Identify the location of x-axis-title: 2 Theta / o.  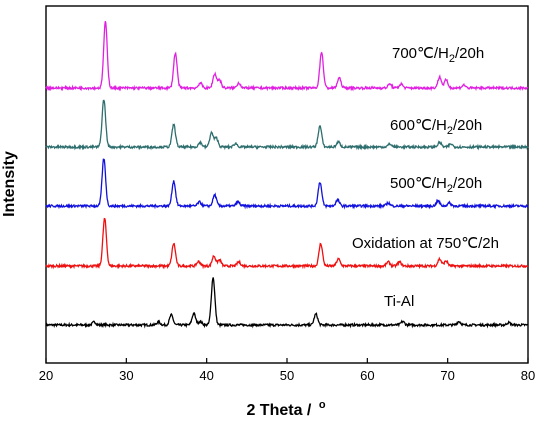
(285, 409).